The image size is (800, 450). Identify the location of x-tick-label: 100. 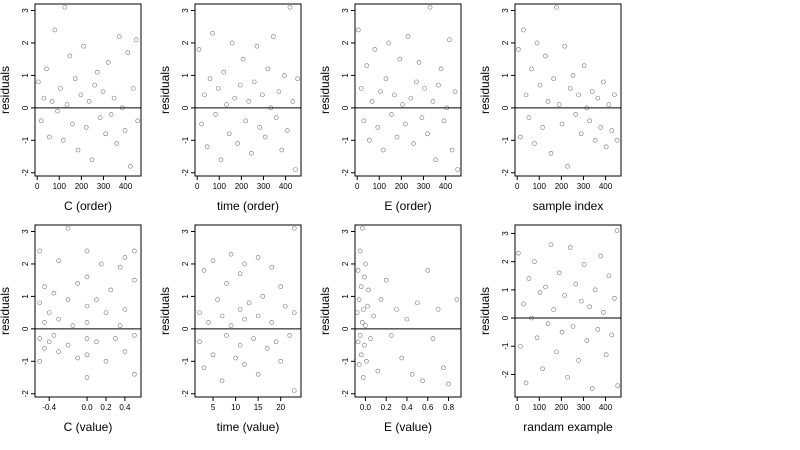
(60, 186).